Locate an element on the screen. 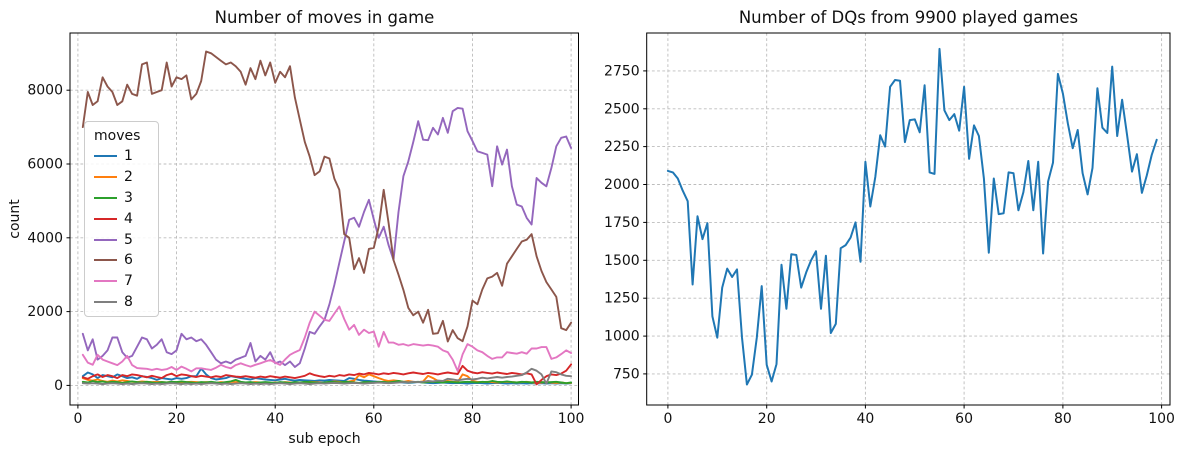  legend-entry: 3 is located at coordinates (123, 198).